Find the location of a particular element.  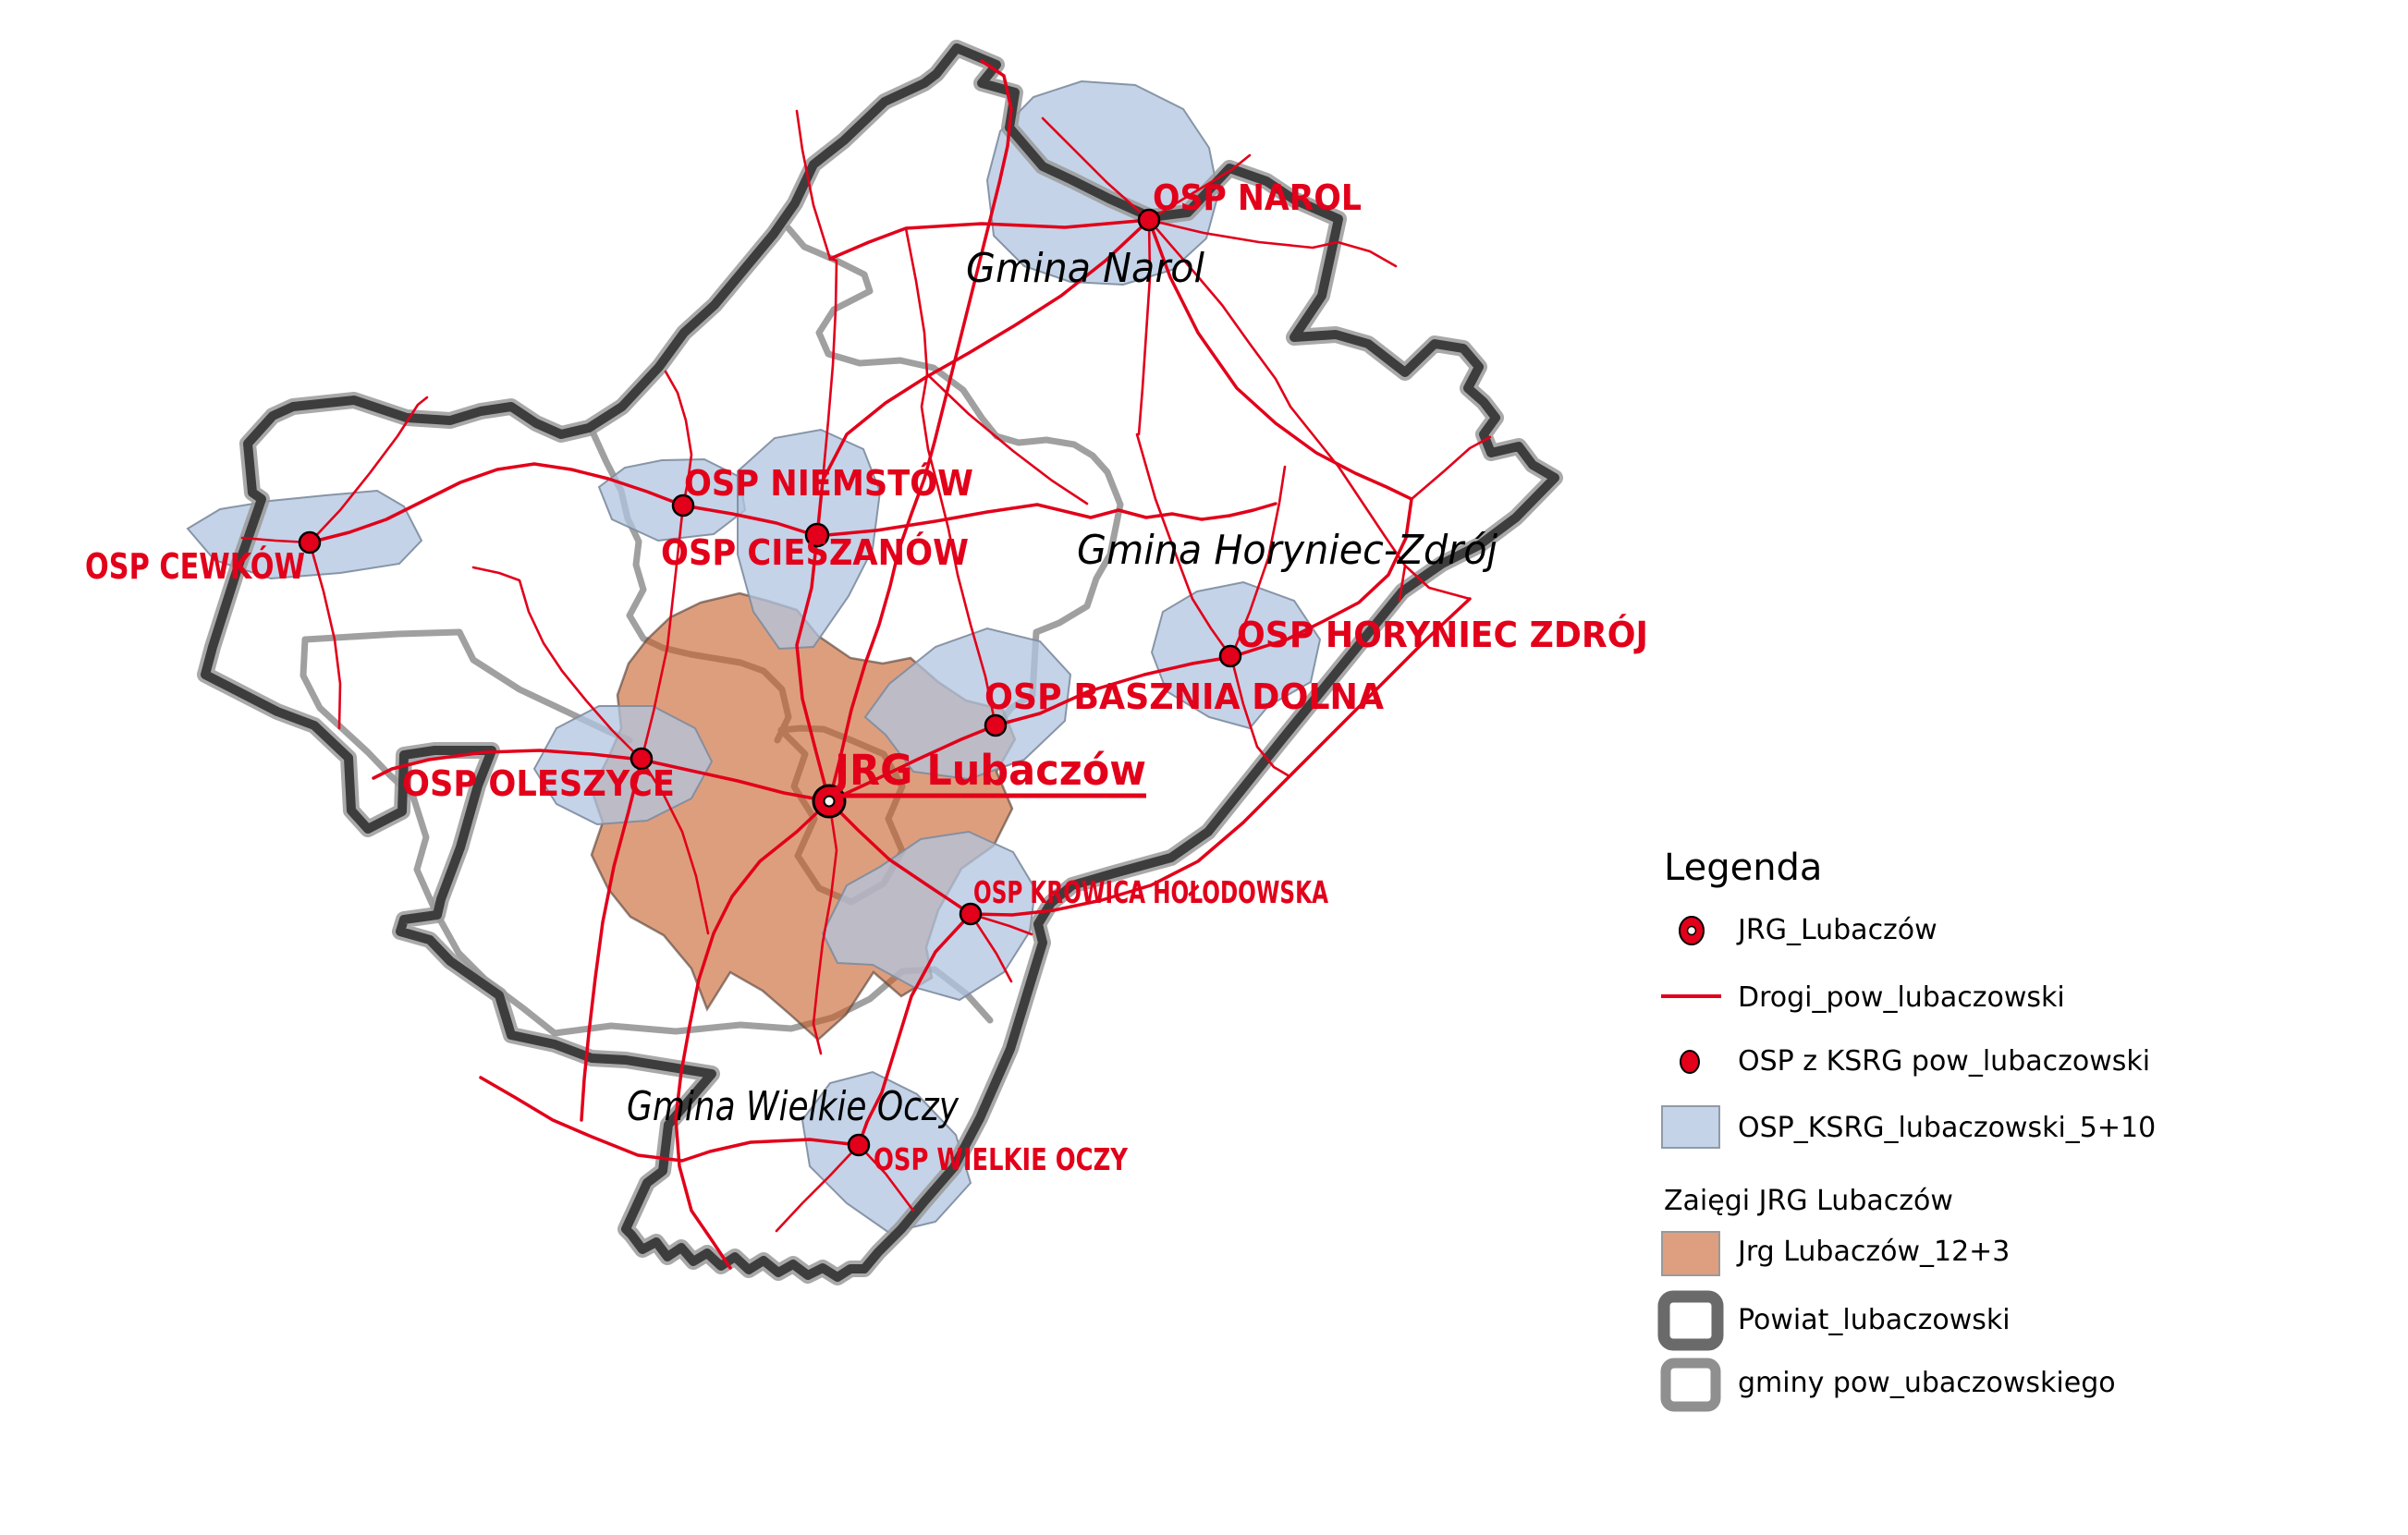

road-basznia-horyniec is located at coordinates (1113, 691).